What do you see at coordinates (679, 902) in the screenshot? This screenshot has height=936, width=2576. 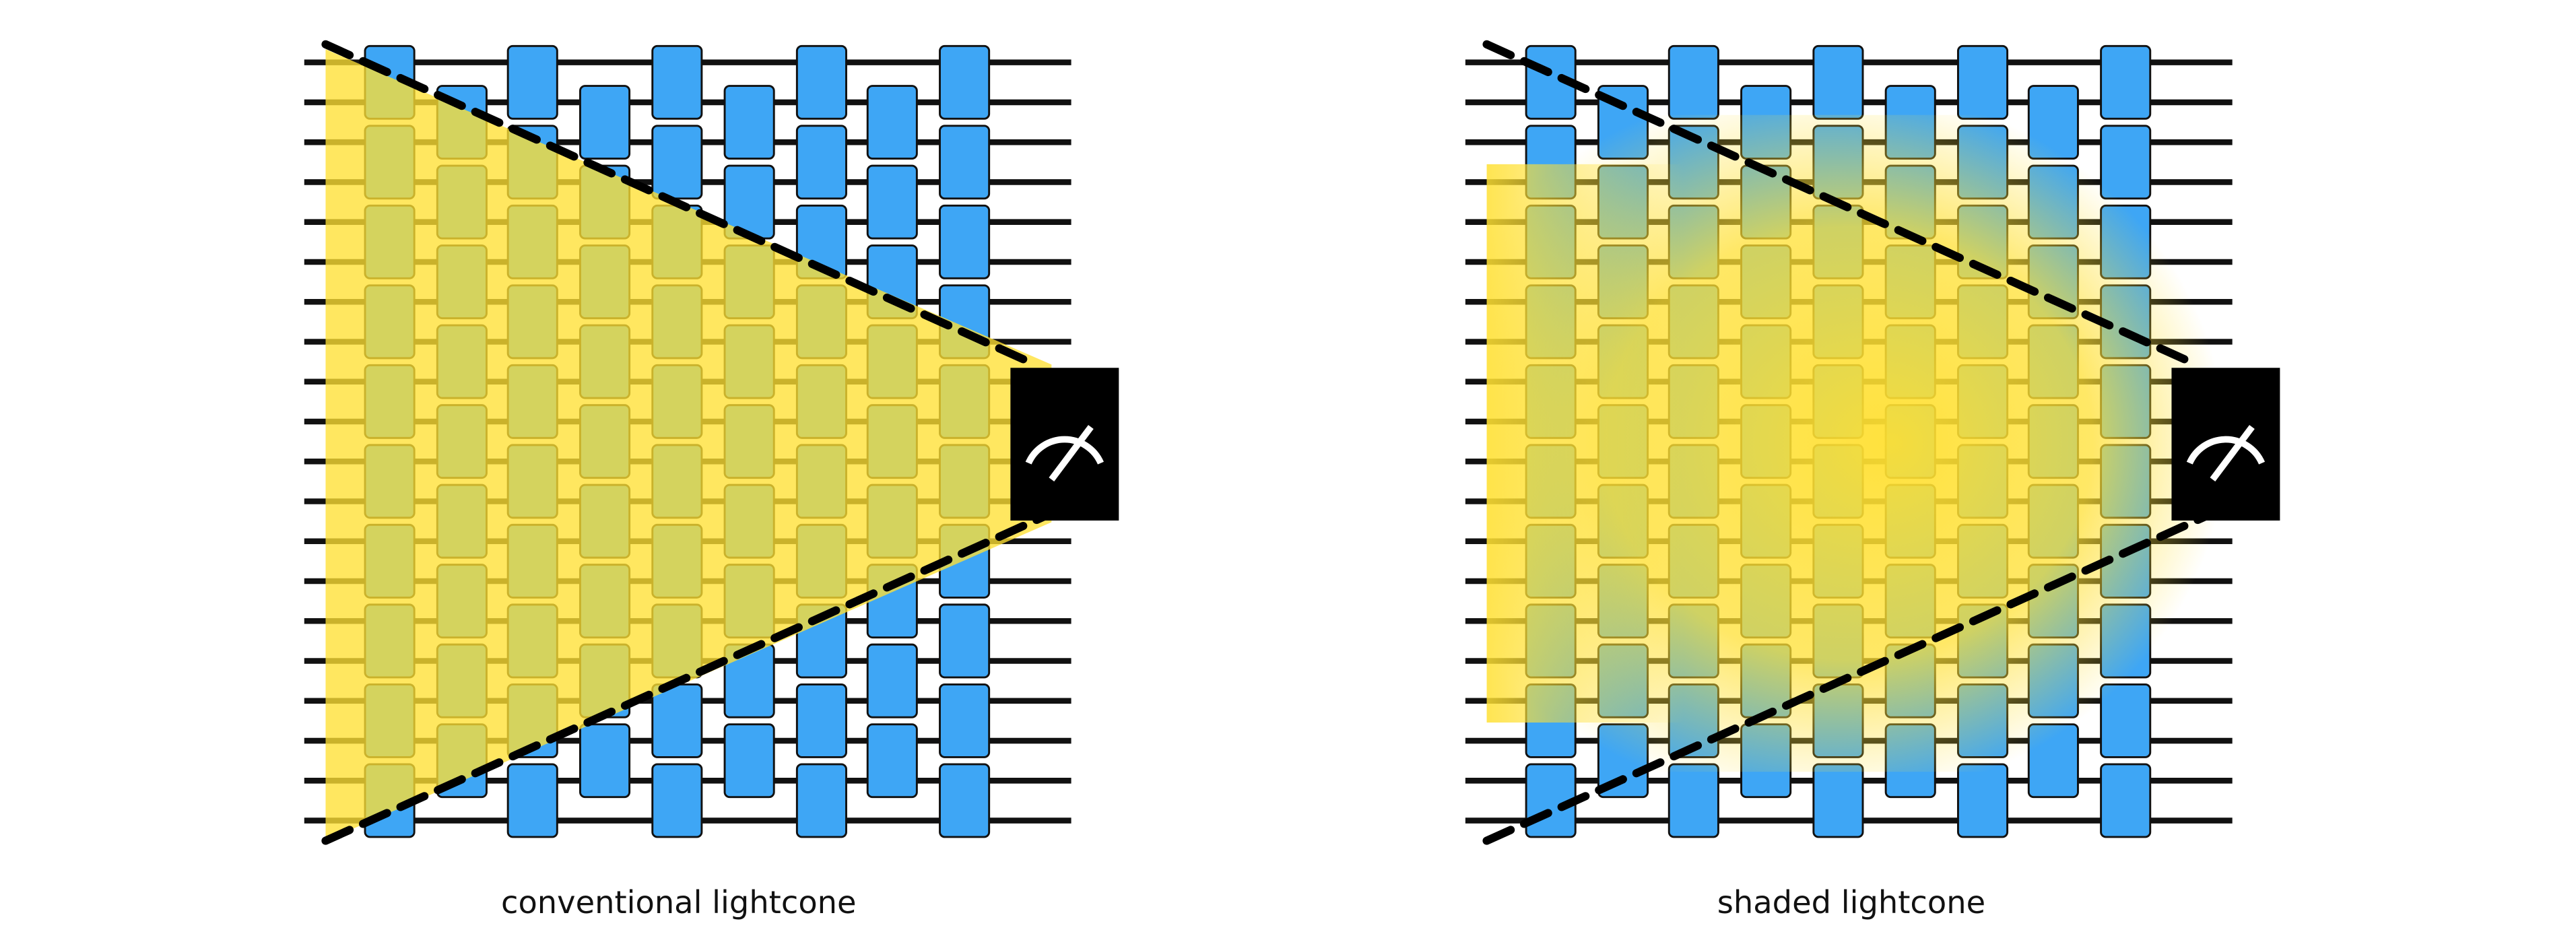 I see `caption: conventional lightcone` at bounding box center [679, 902].